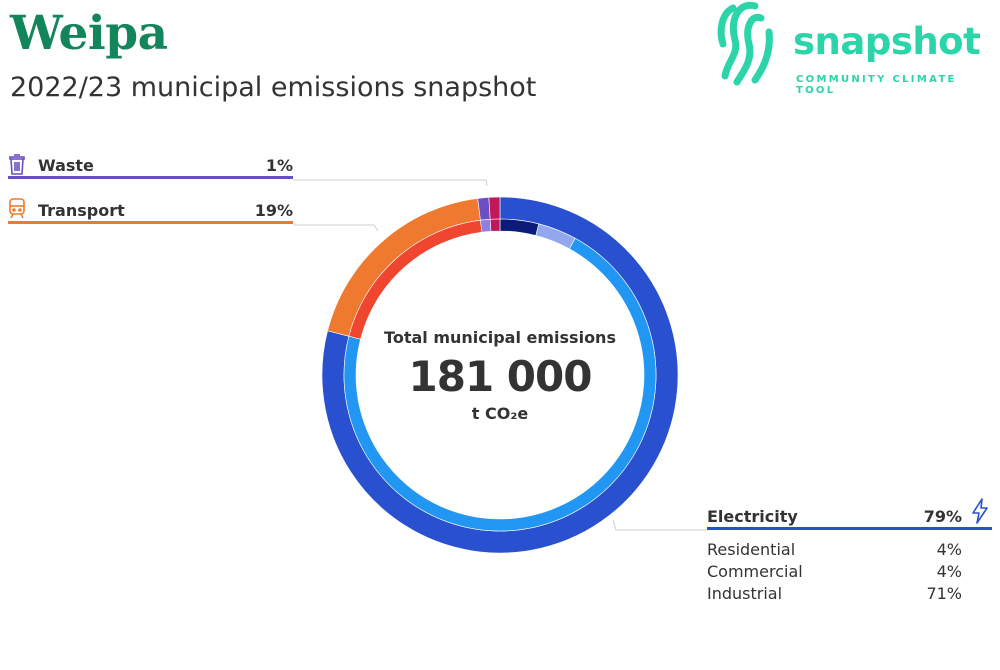 The image size is (1000, 670). Describe the element at coordinates (942, 516) in the screenshot. I see `legend-electricity-pct: 79%` at that location.